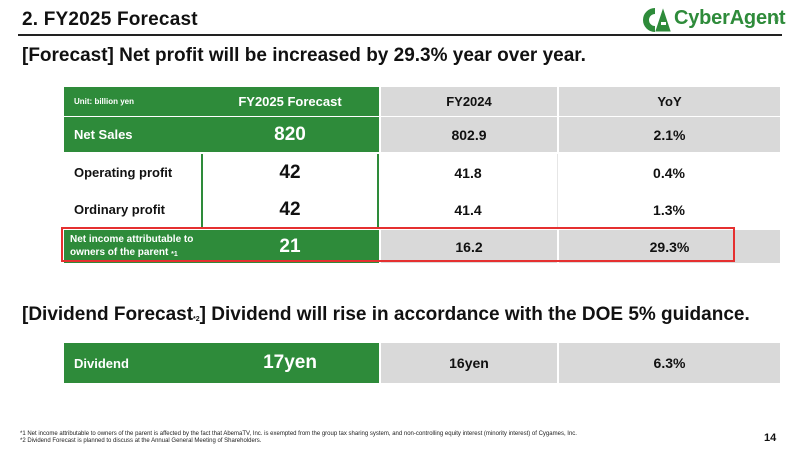 This screenshot has height=450, width=800. I want to click on fy2024-value: 41.4, so click(468, 209).